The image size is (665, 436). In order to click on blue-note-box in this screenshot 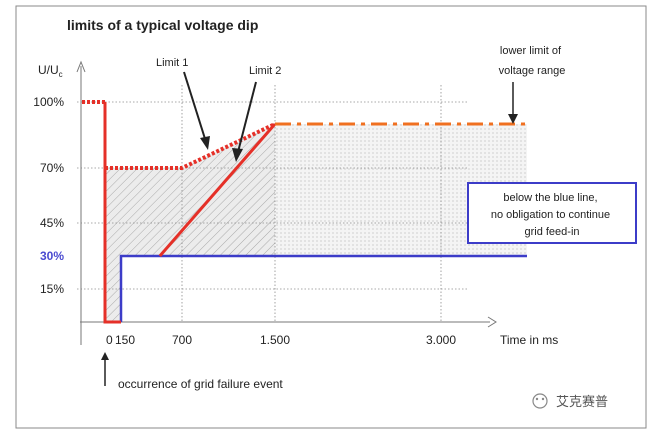, I will do `click(552, 213)`.